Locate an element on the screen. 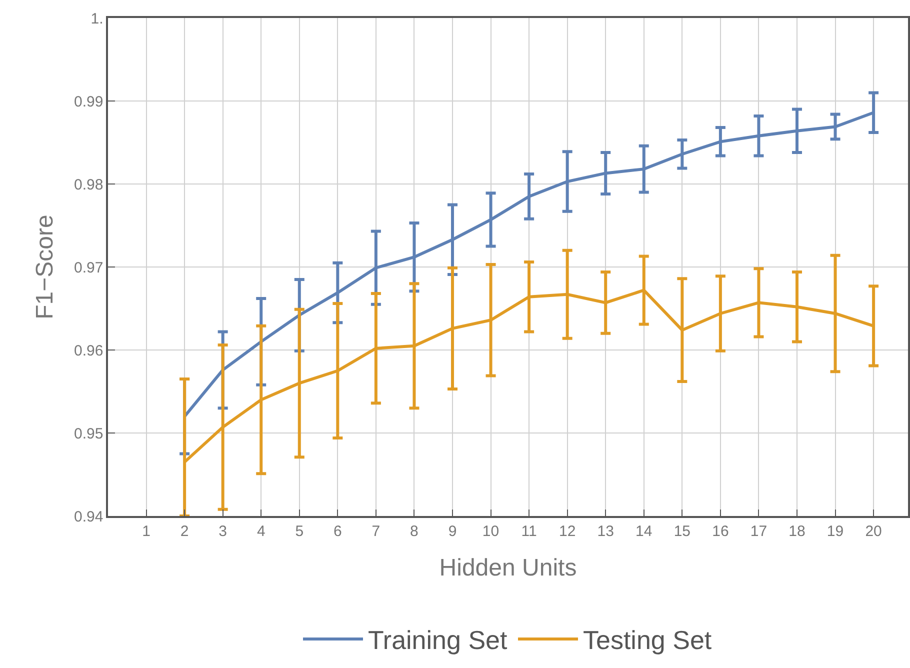  x-tick-label: 16 is located at coordinates (720, 531).